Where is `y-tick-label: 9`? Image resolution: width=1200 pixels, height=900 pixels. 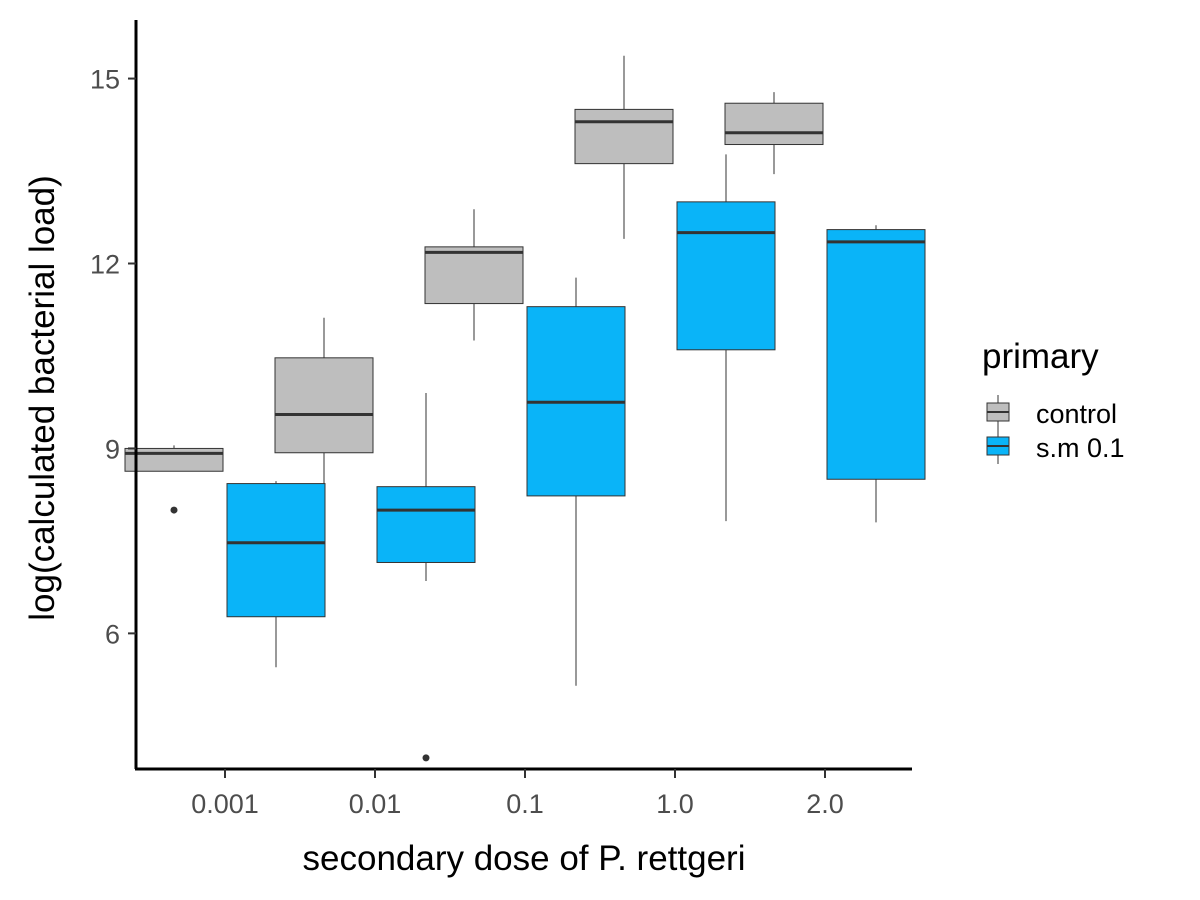
y-tick-label: 9 is located at coordinates (112, 449).